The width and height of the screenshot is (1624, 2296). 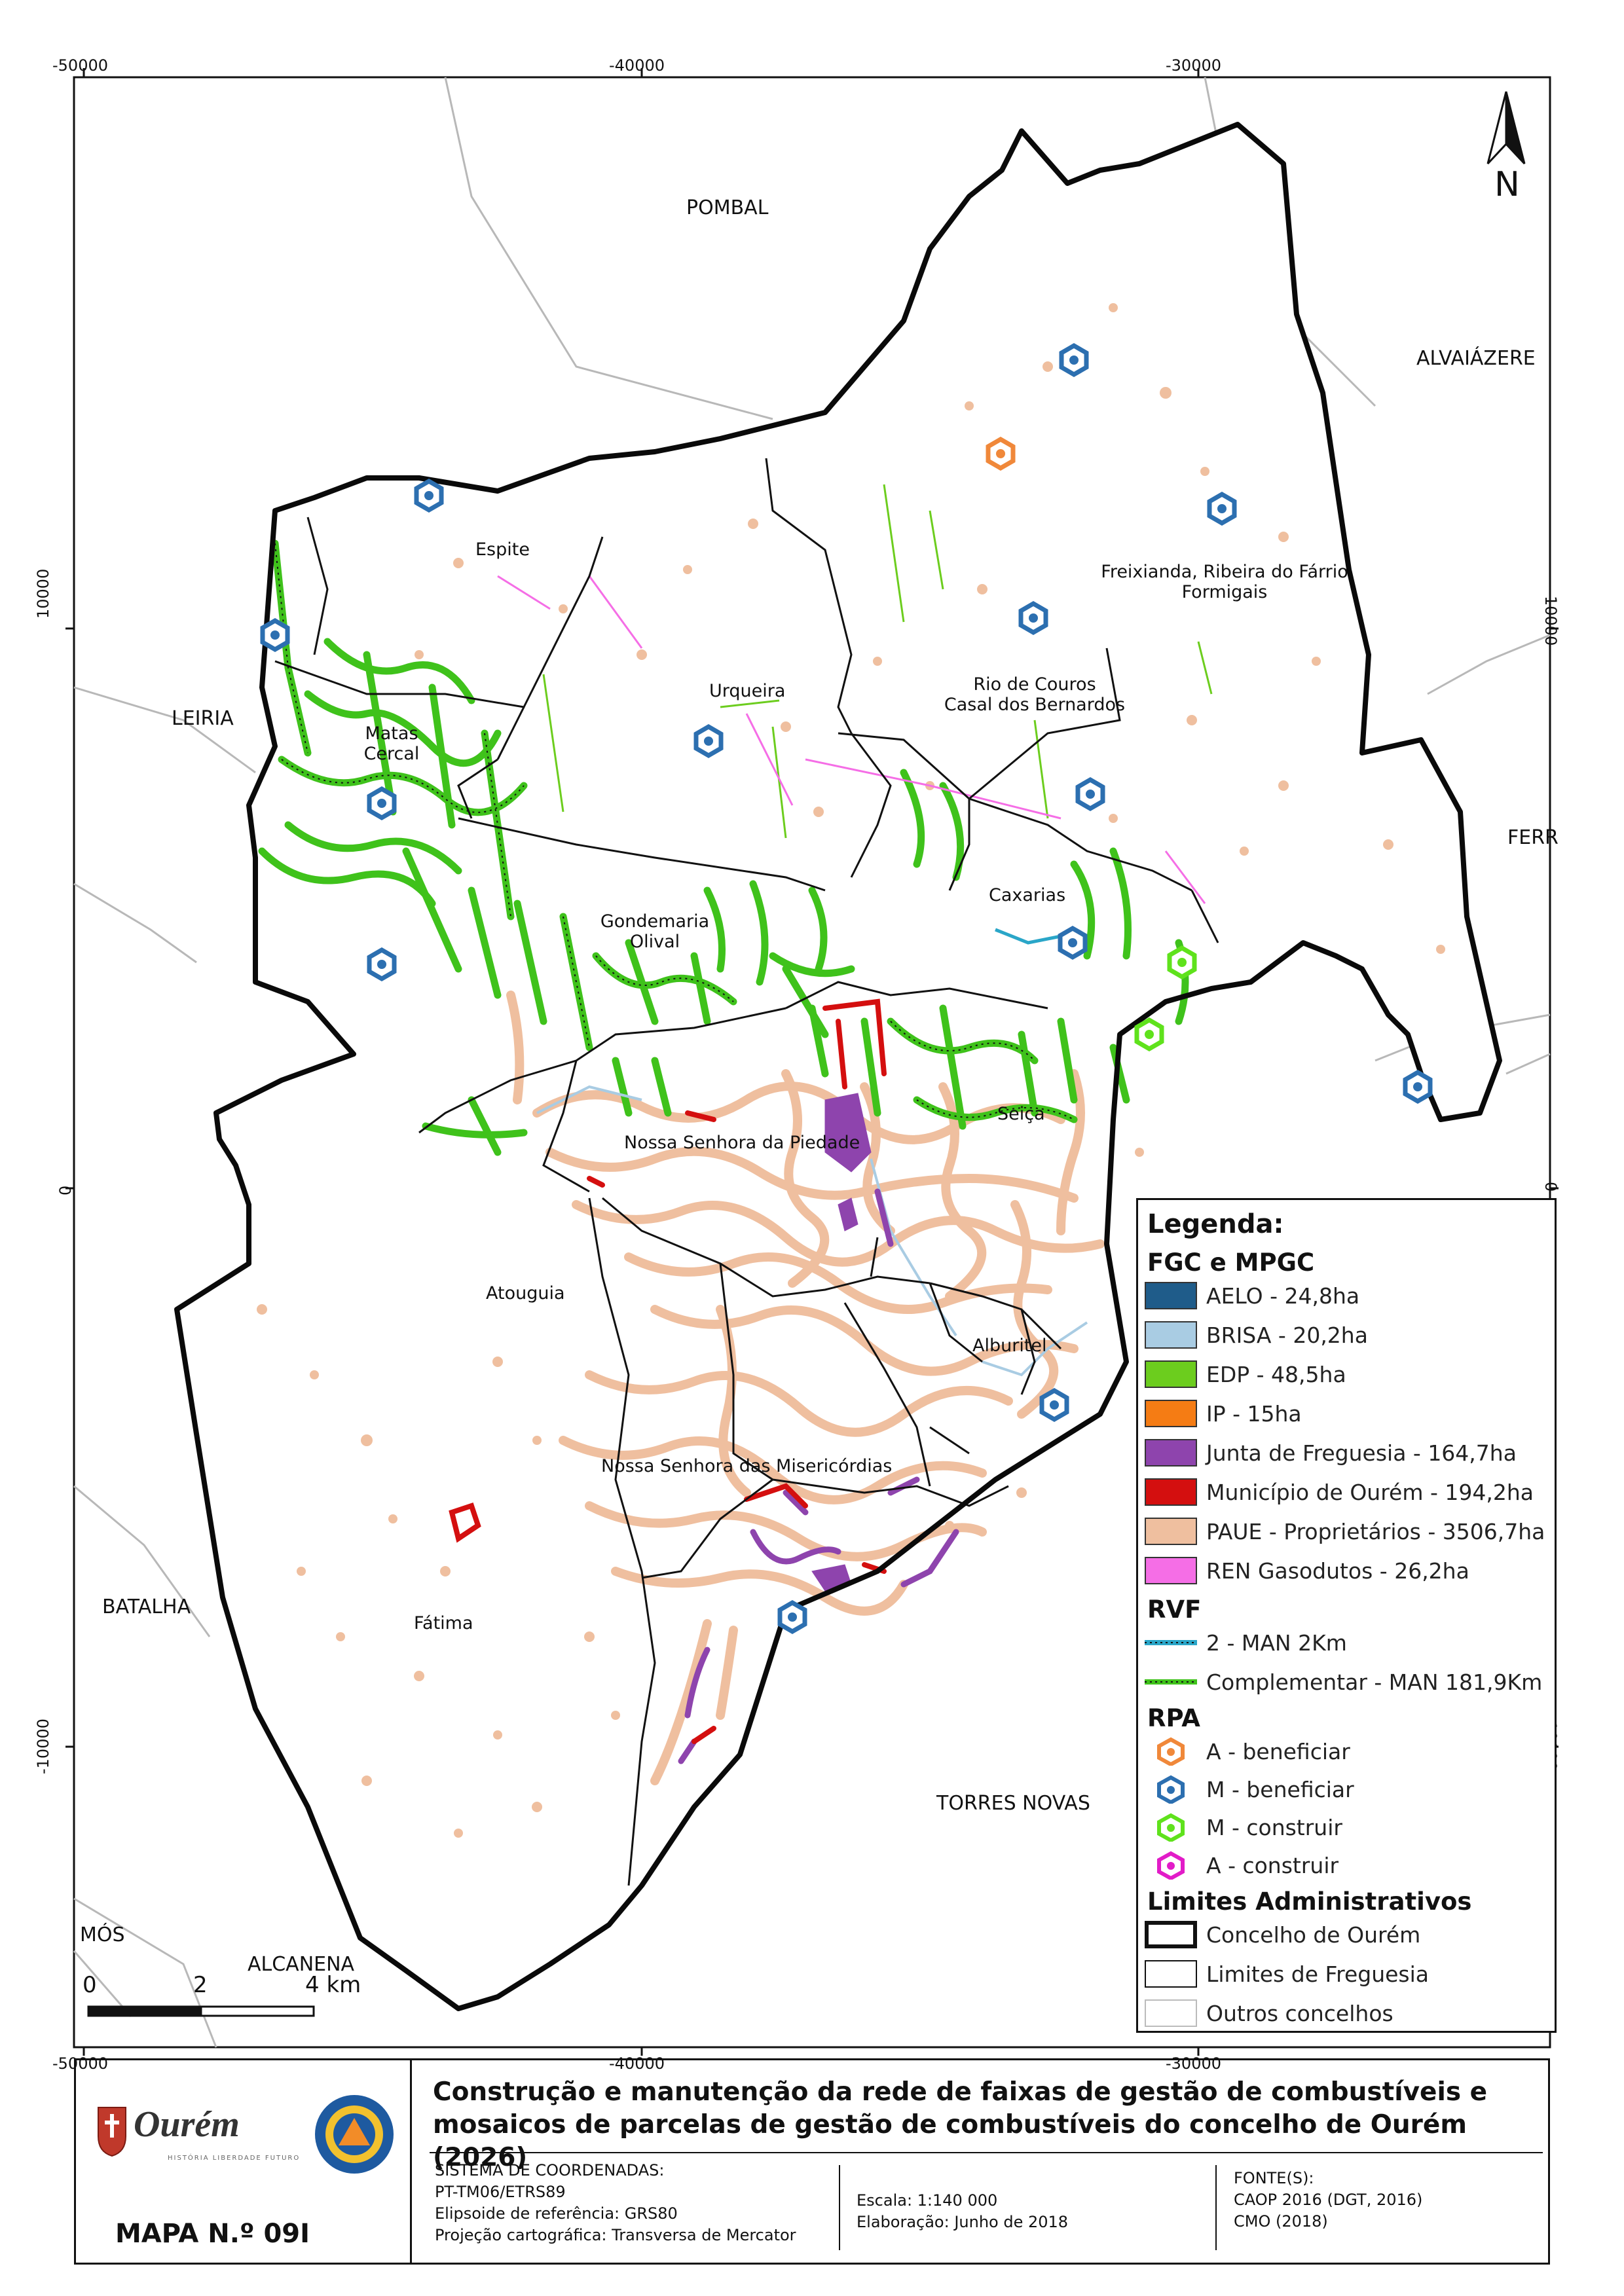 What do you see at coordinates (187, 2124) in the screenshot?
I see `logo-word: Ourém` at bounding box center [187, 2124].